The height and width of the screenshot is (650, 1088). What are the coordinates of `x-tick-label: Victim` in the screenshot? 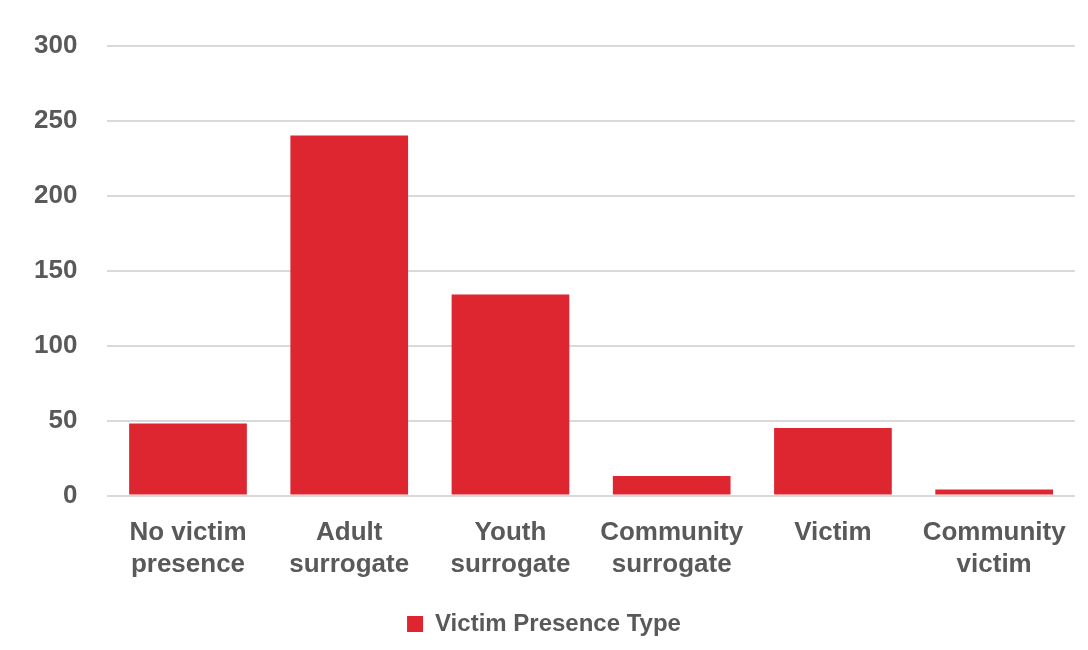 It's located at (833, 531).